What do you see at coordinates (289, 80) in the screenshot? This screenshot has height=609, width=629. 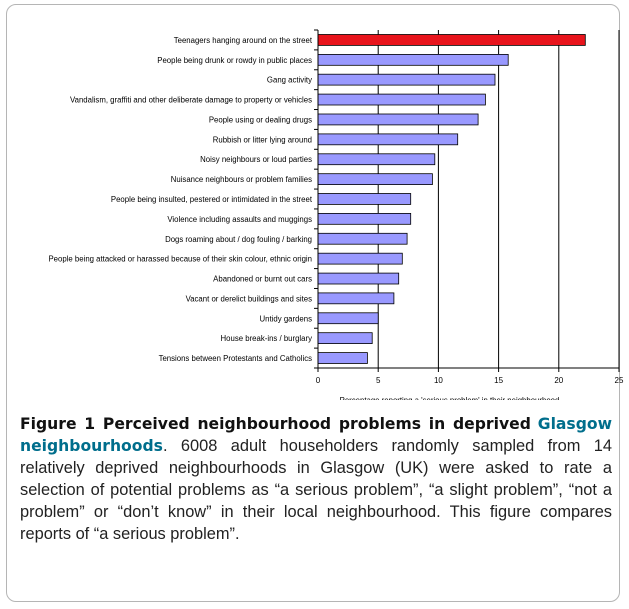 I see `category-label: Gang activity` at bounding box center [289, 80].